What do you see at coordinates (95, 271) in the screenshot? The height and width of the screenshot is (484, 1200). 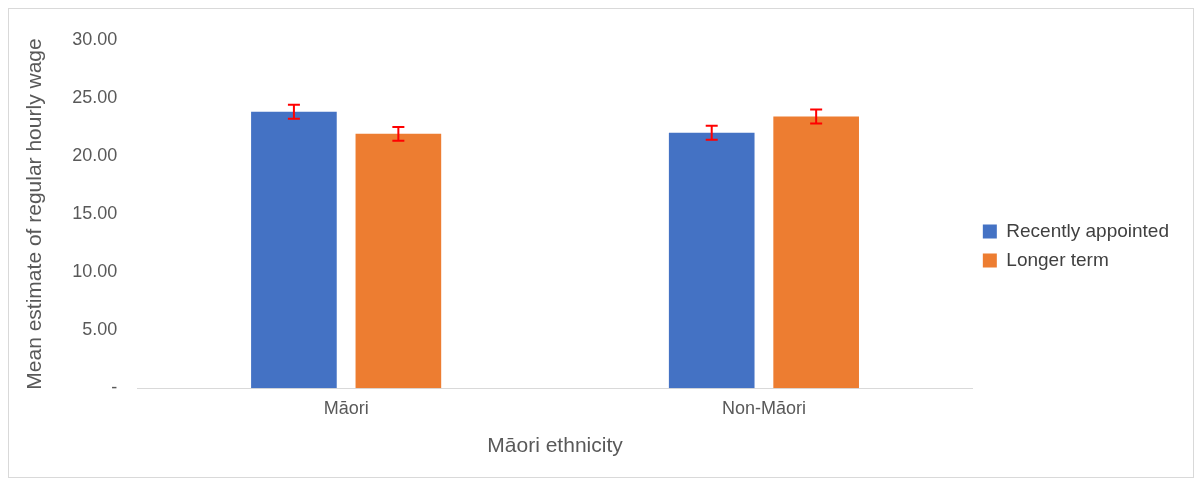 I see `y-tick-label: 10.00` at bounding box center [95, 271].